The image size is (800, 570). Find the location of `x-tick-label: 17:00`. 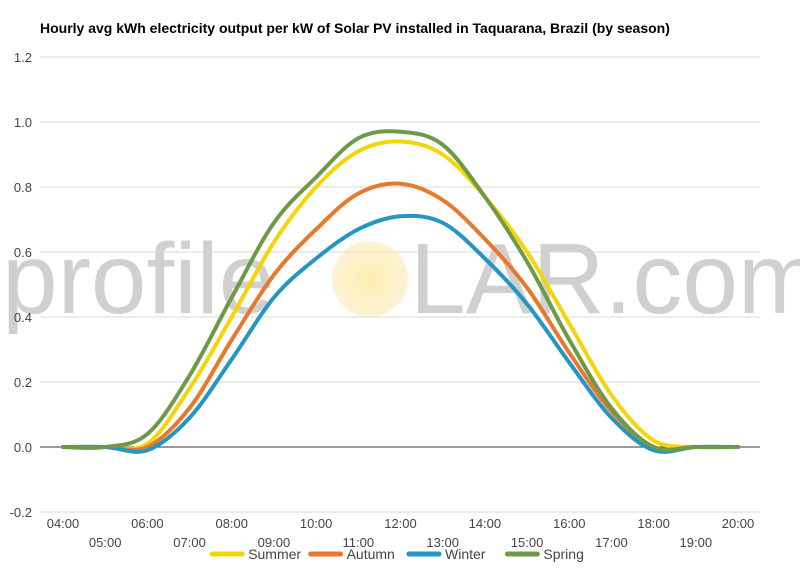

x-tick-label: 17:00 is located at coordinates (611, 542).